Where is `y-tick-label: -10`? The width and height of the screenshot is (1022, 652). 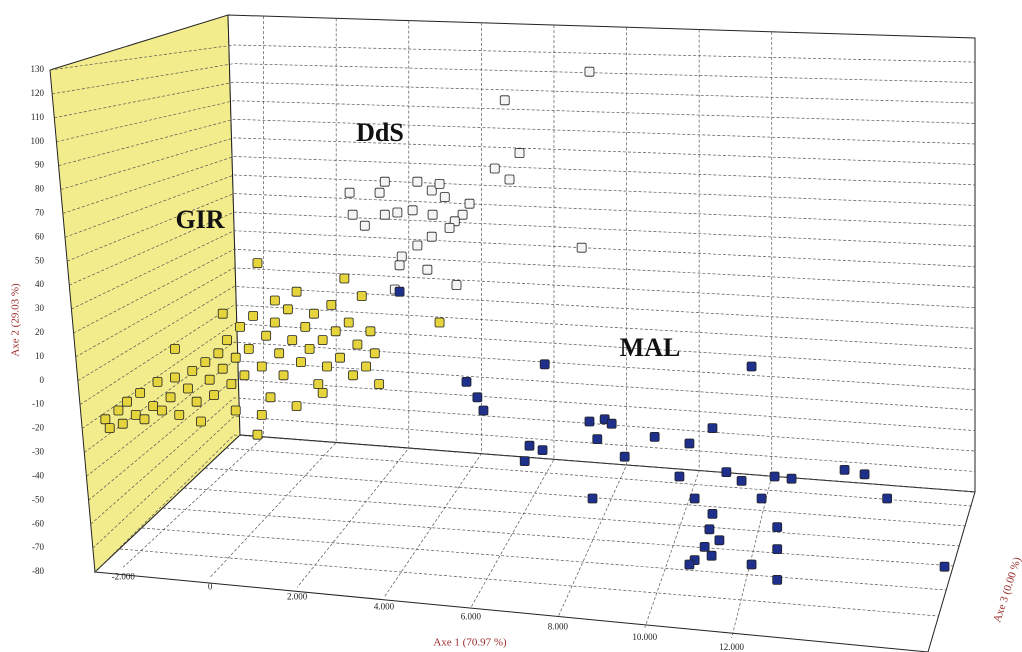
y-tick-label: -10 is located at coordinates (38, 404).